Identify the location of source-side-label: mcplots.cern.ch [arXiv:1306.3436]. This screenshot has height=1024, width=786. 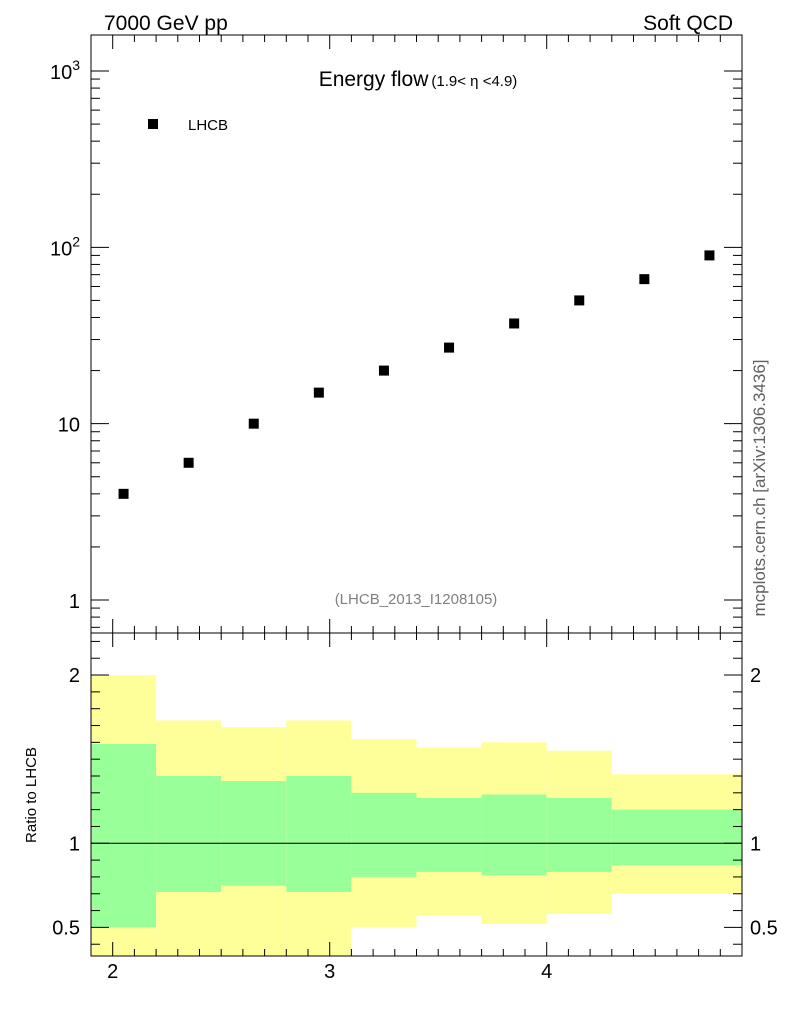
(759, 487).